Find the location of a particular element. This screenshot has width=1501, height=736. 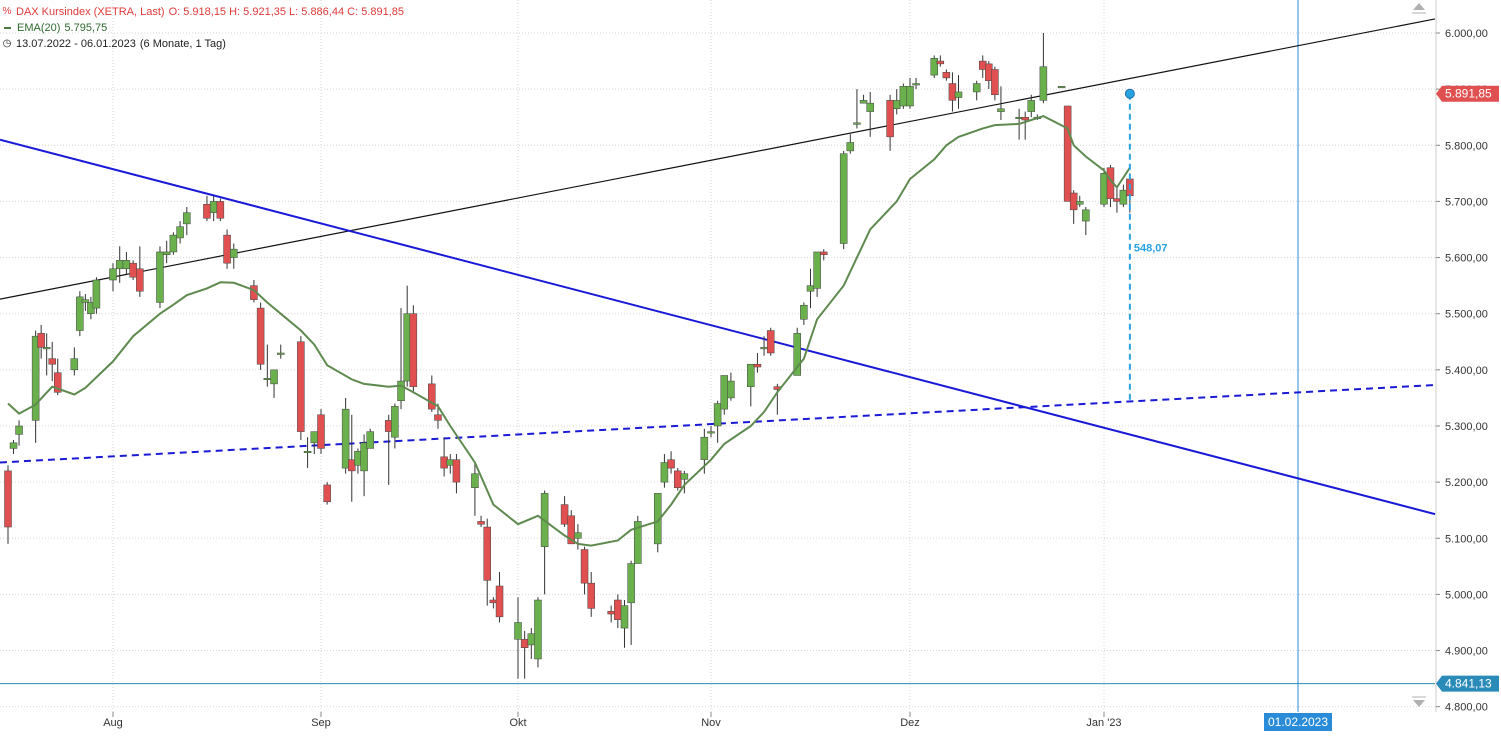

y-tick-label: 5.500,00 is located at coordinates (1466, 315).